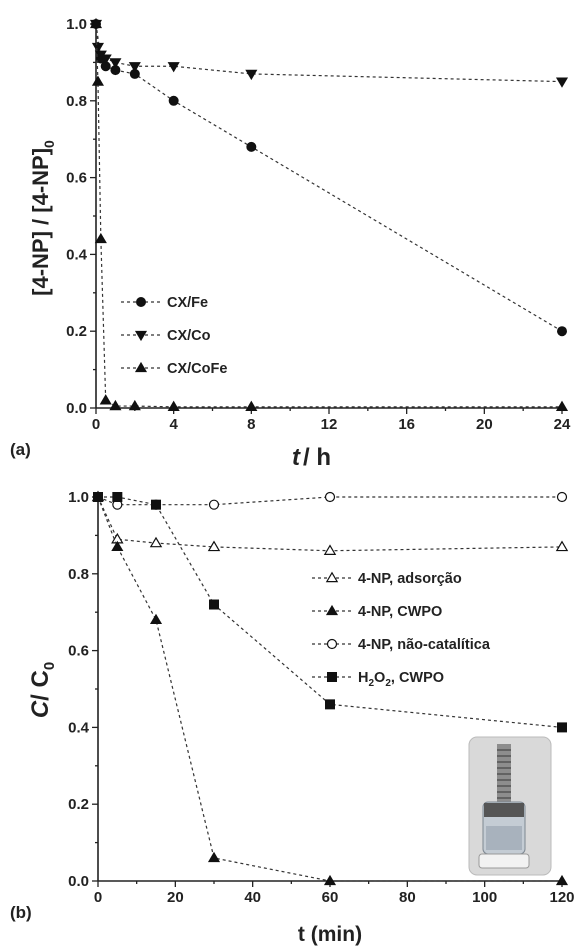 This screenshot has width=579, height=947. What do you see at coordinates (189, 336) in the screenshot?
I see `legend-label: CX/Co` at bounding box center [189, 336].